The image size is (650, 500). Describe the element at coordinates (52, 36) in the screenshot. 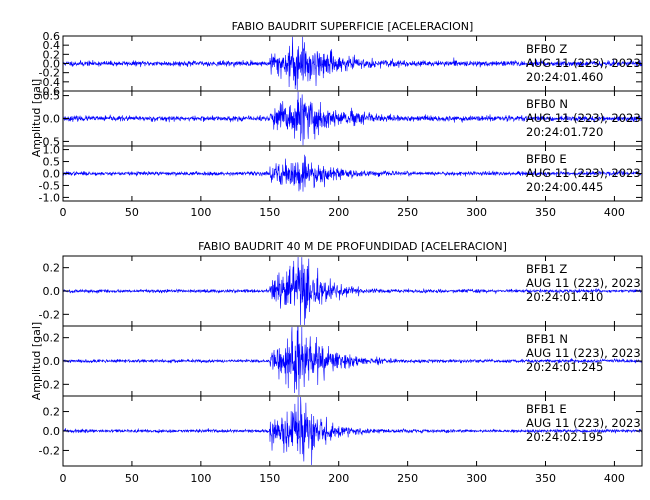

I see `y-tick-label: 0.6` at that location.